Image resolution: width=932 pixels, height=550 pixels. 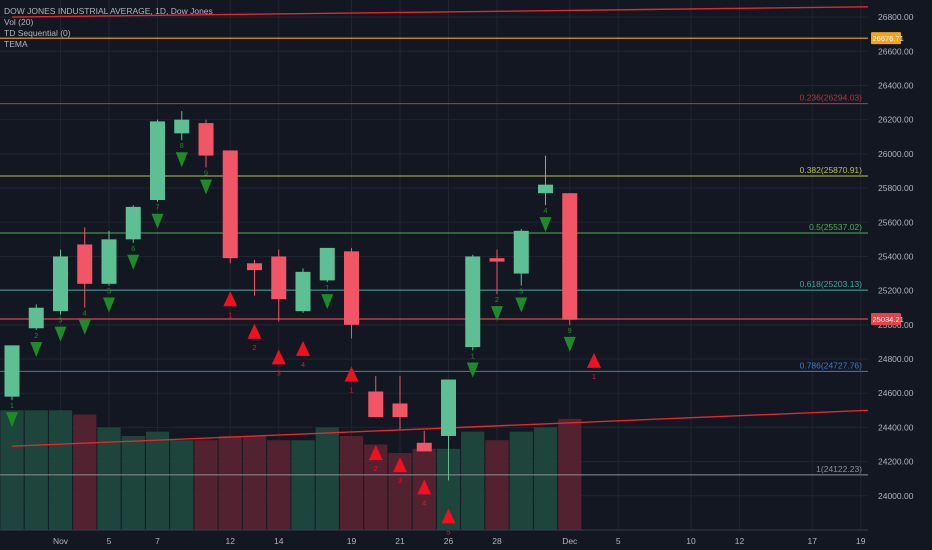 I want to click on tema-label: TEMA, so click(x=16, y=44).